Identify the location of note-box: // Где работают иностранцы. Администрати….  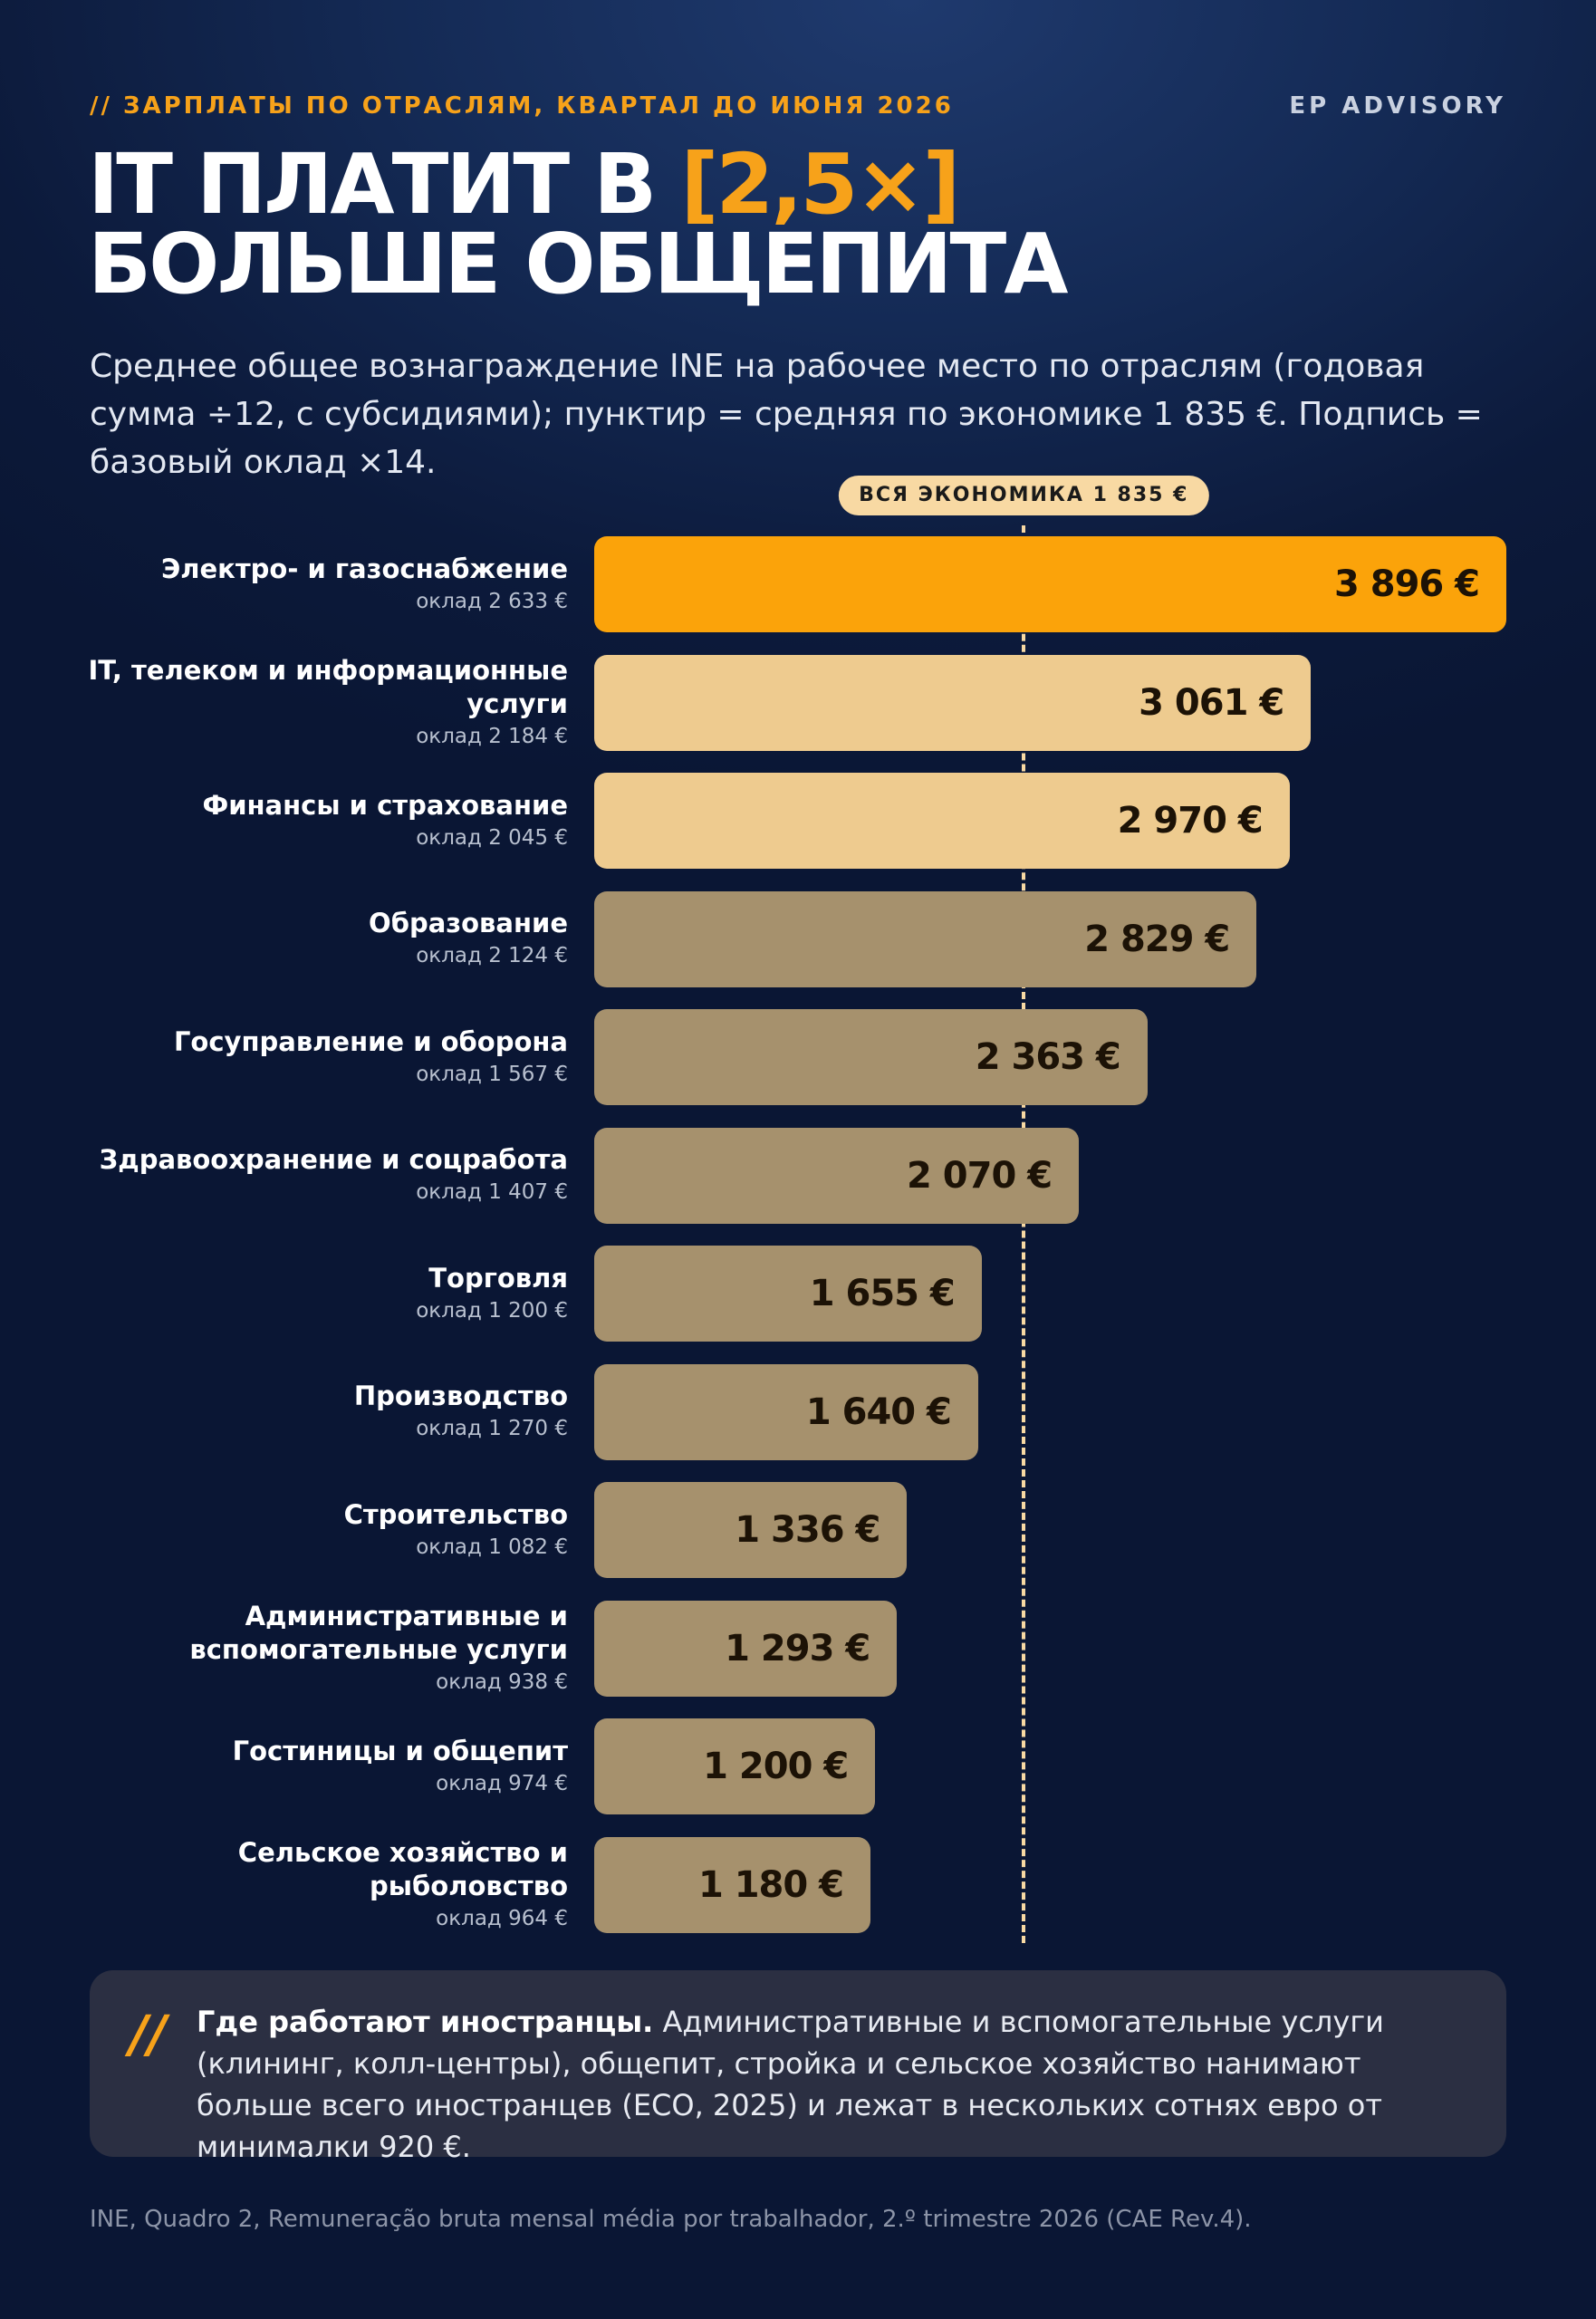
(798, 2067).